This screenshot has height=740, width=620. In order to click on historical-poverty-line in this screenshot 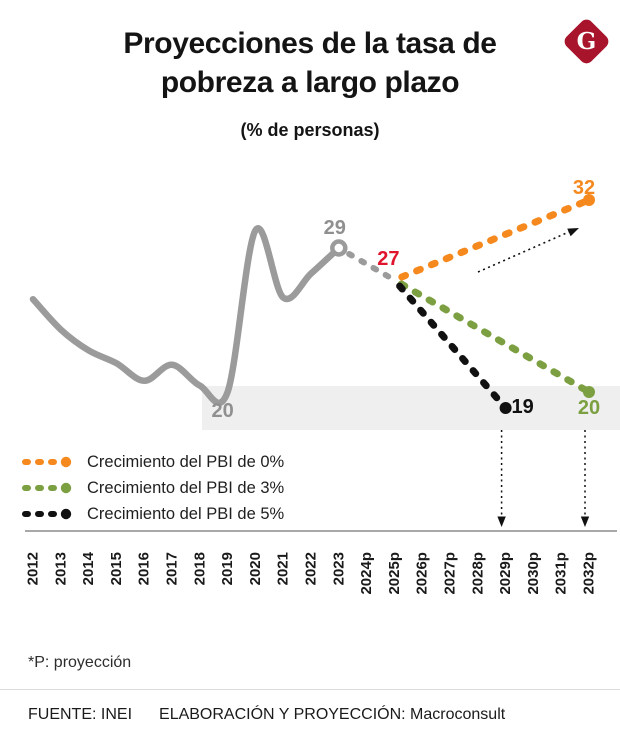, I will do `click(186, 316)`.